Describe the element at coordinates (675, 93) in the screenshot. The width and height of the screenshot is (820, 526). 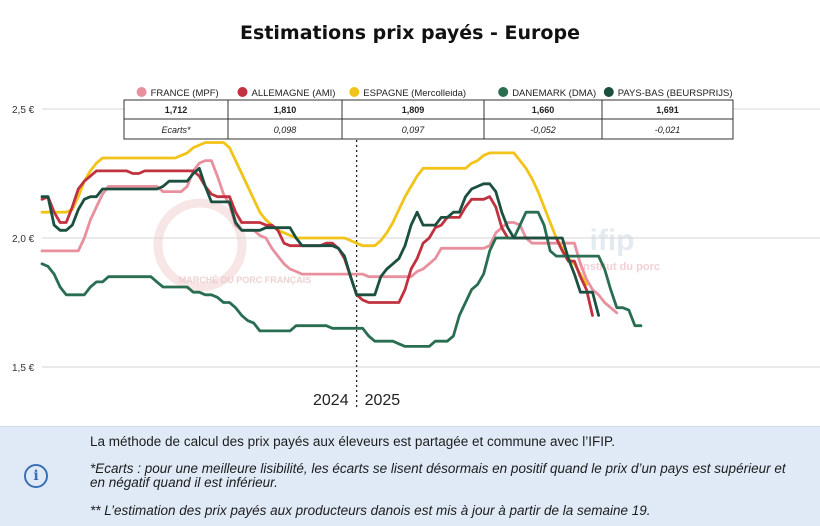
I see `legend-label-5: PAYS-BAS (BEURSPRIJS)` at that location.